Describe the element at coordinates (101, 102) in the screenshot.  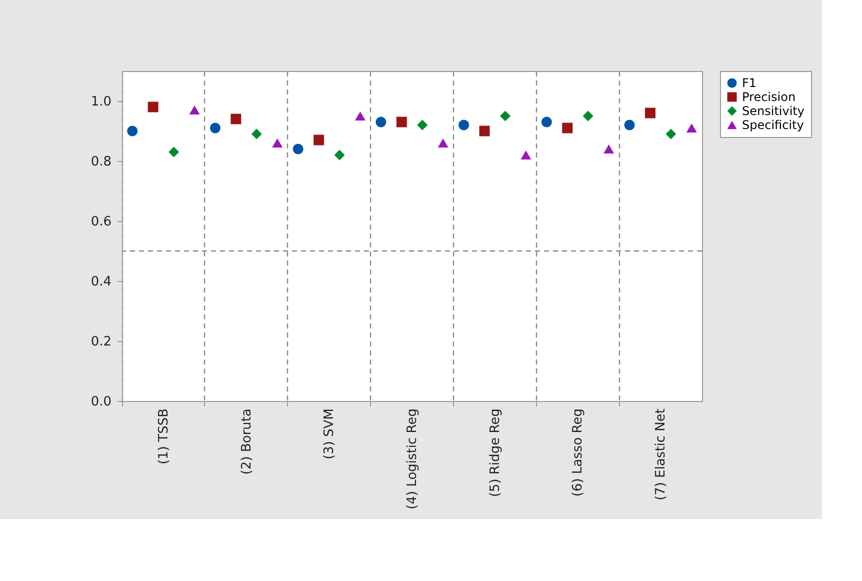
I see `y-tick-label: 1.0` at that location.